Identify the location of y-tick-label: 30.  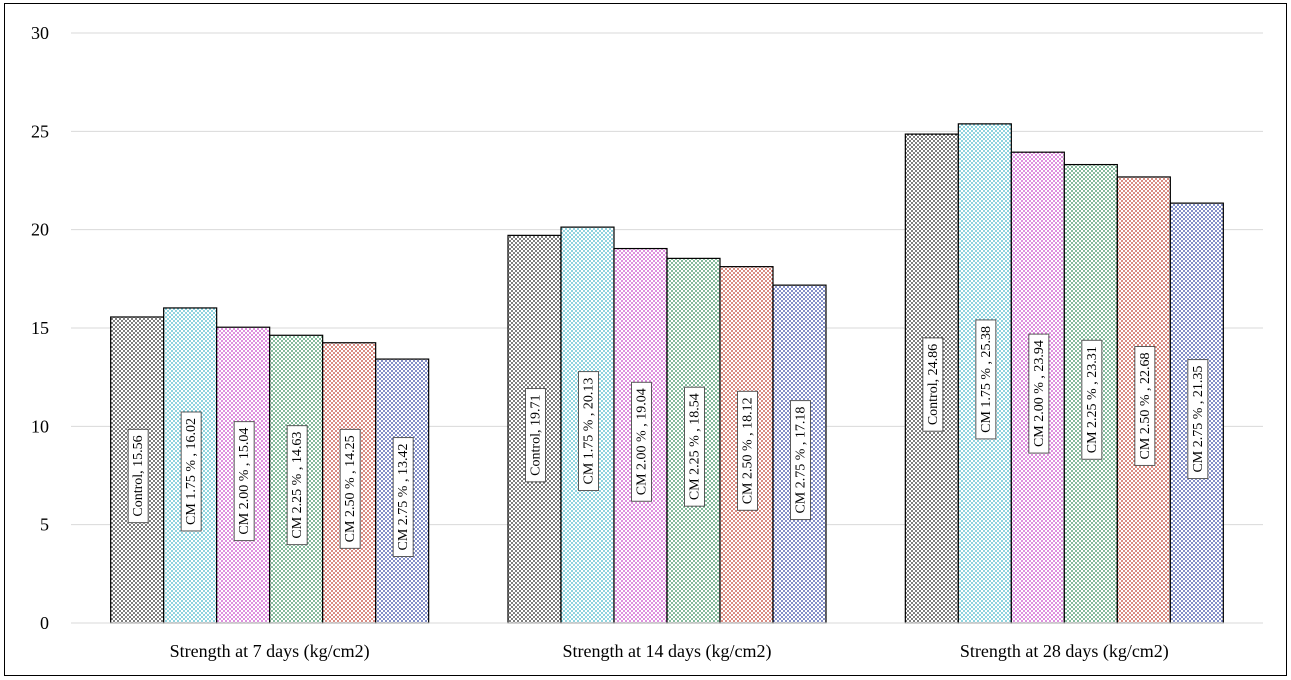
(40, 33).